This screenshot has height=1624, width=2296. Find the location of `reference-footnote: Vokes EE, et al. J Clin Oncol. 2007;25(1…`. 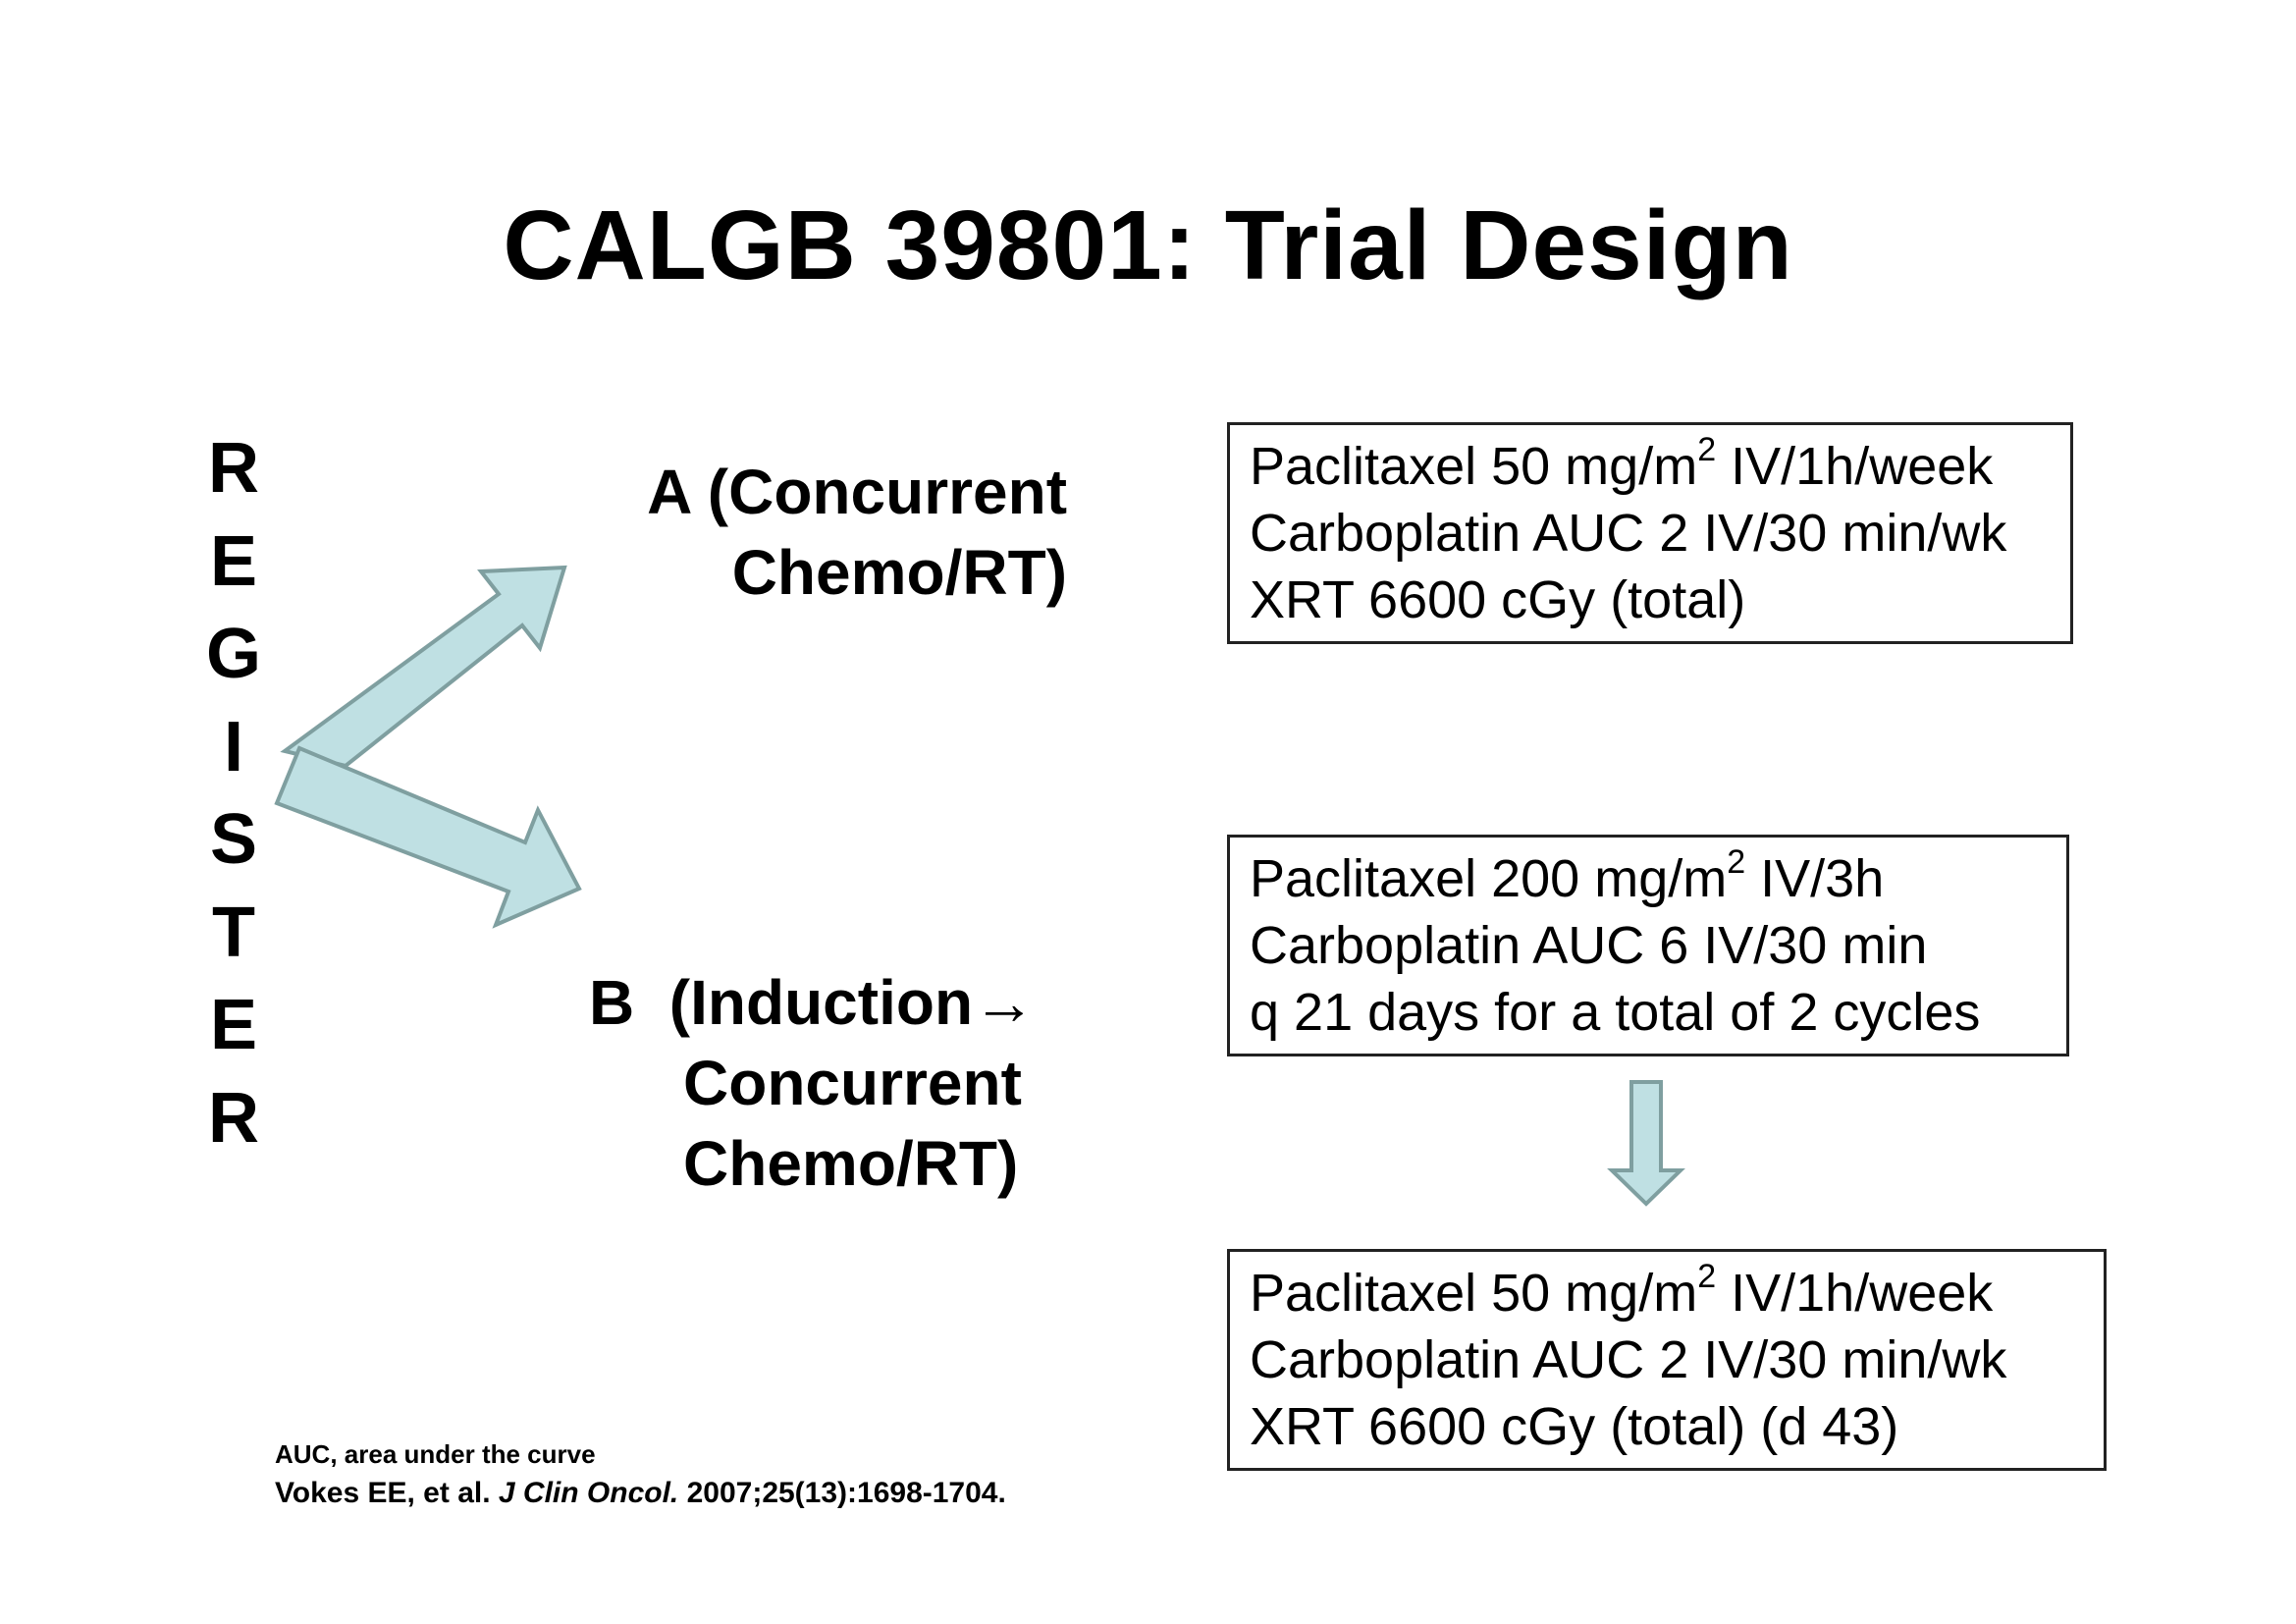

reference-footnote: Vokes EE, et al. J Clin Oncol. 2007;25(1… is located at coordinates (640, 1493).